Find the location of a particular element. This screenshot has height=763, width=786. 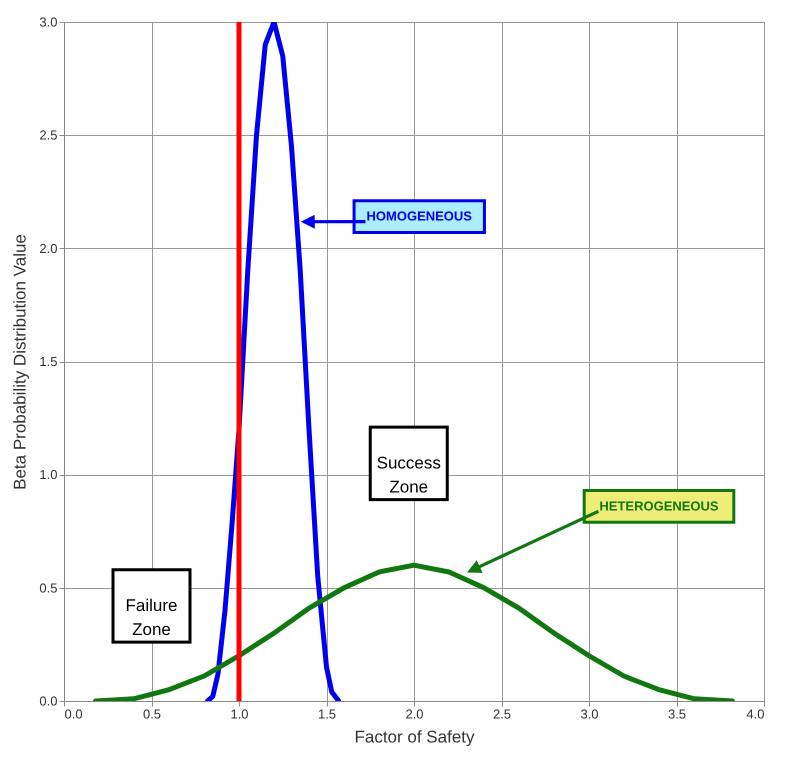

annotation: HOMOGENEOUS is located at coordinates (419, 216).